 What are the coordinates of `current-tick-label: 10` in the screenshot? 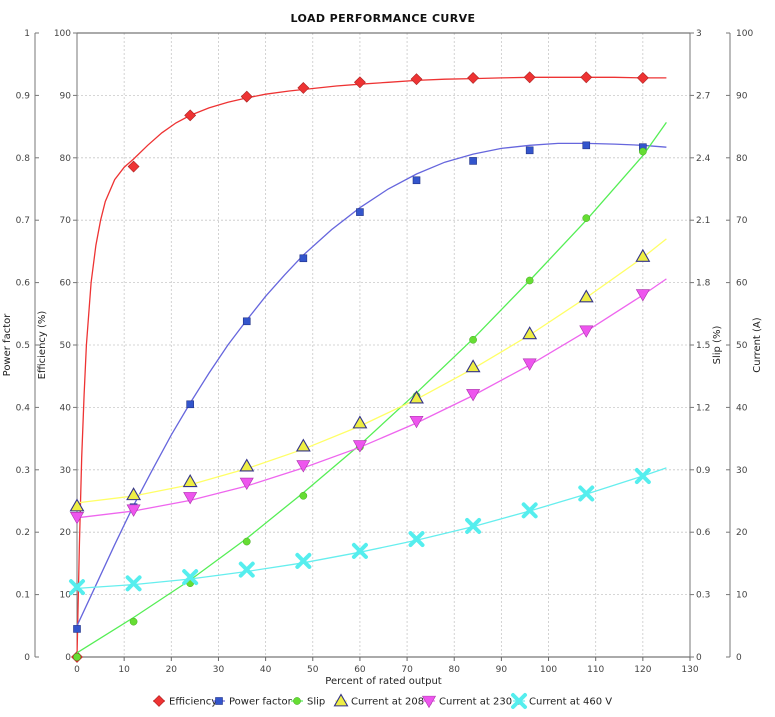 It's located at (742, 596).